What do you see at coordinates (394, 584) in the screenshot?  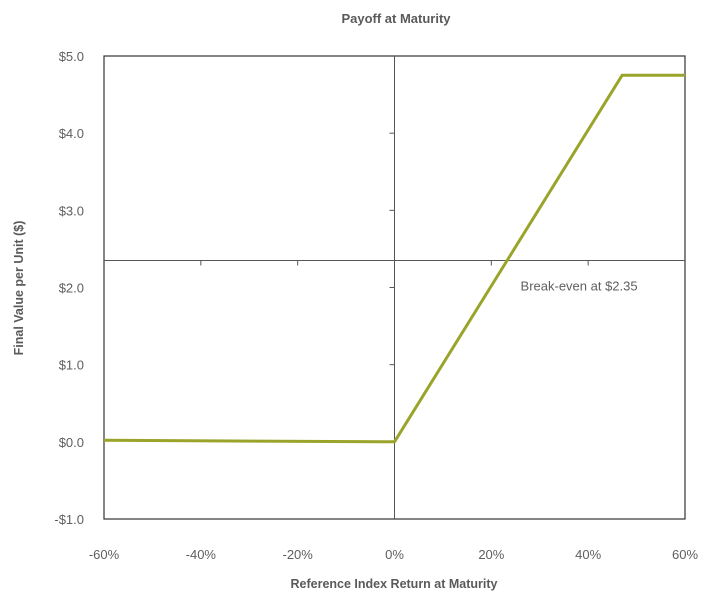 I see `x-axis-title: Reference Index Return at Maturity` at bounding box center [394, 584].